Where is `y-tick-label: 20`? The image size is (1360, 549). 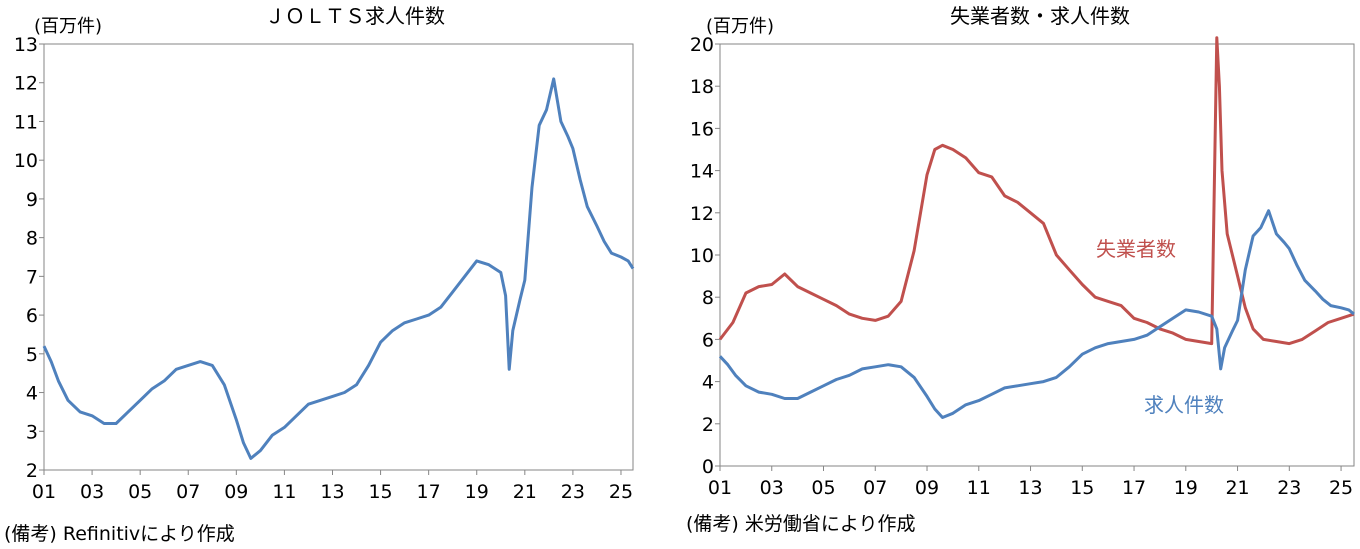
y-tick-label: 20 is located at coordinates (702, 45).